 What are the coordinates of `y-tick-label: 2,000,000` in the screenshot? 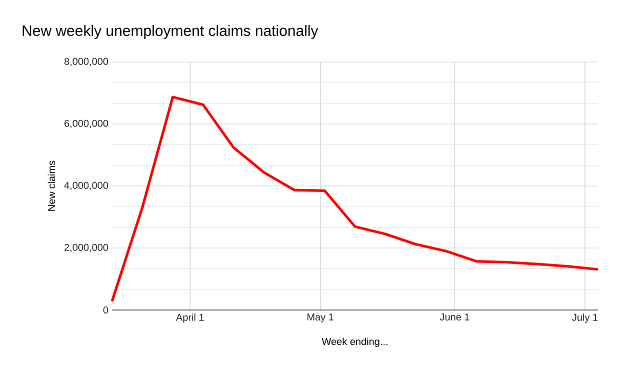 It's located at (86, 248).